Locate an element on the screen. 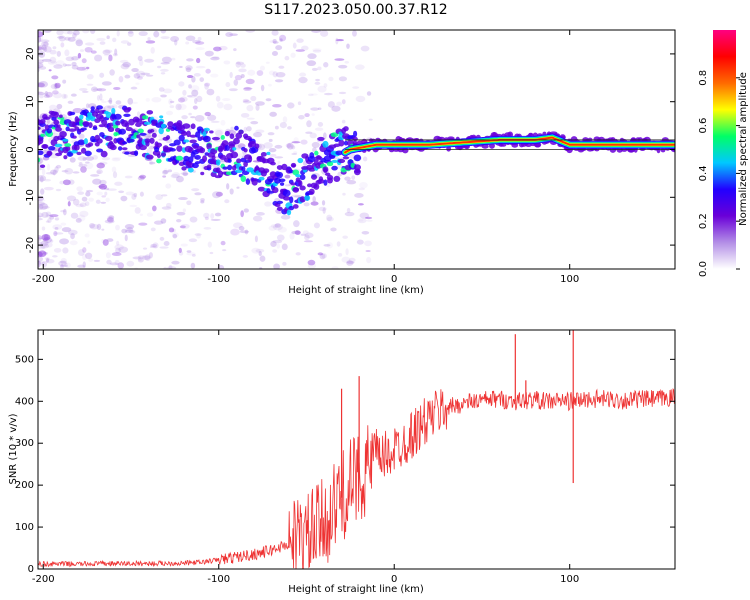 This screenshot has width=750, height=600. snr-x-tick-label: 100 is located at coordinates (569, 579).